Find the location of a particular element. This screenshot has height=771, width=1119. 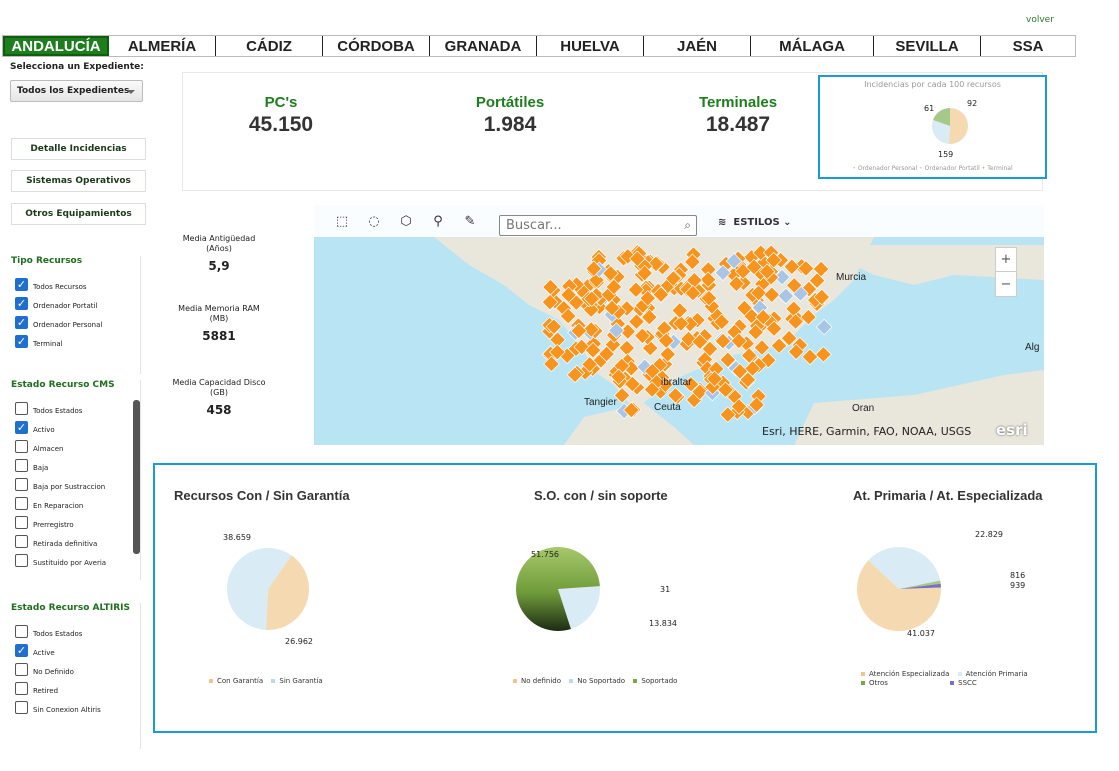

sistemas-operativos-button: Sistemas Operativos is located at coordinates (78, 181).